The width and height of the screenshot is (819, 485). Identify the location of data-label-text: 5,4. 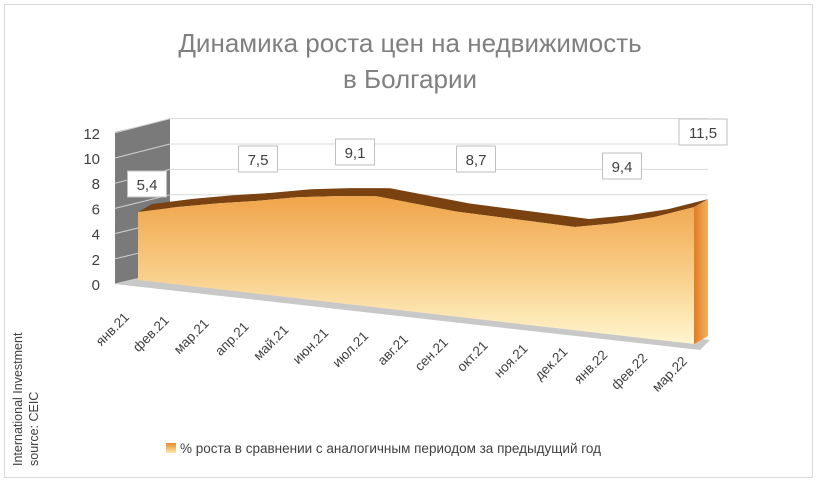
(147, 185).